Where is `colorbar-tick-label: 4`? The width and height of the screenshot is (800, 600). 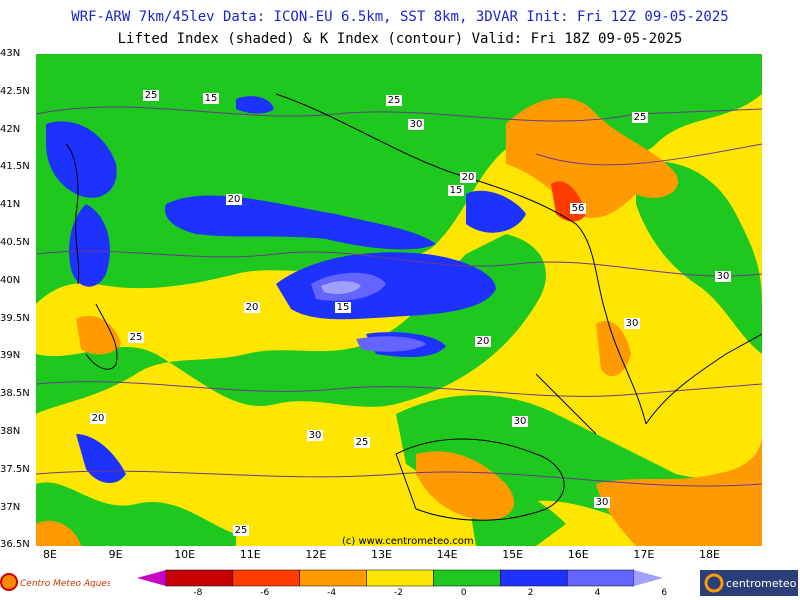 colorbar-tick-label: 4 is located at coordinates (597, 593).